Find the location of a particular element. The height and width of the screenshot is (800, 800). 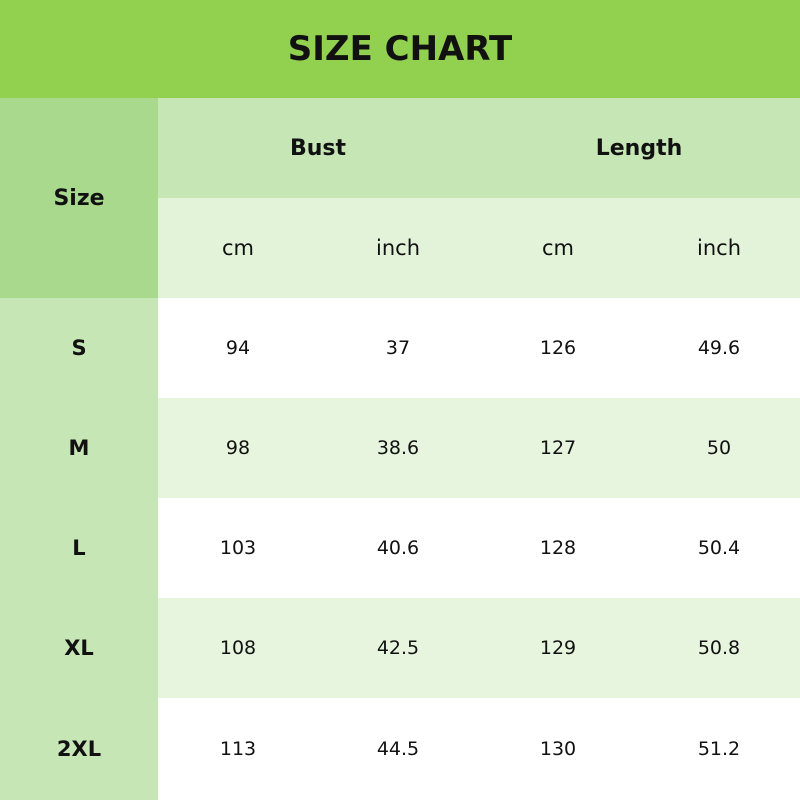

table-cell: 126 is located at coordinates (558, 348).